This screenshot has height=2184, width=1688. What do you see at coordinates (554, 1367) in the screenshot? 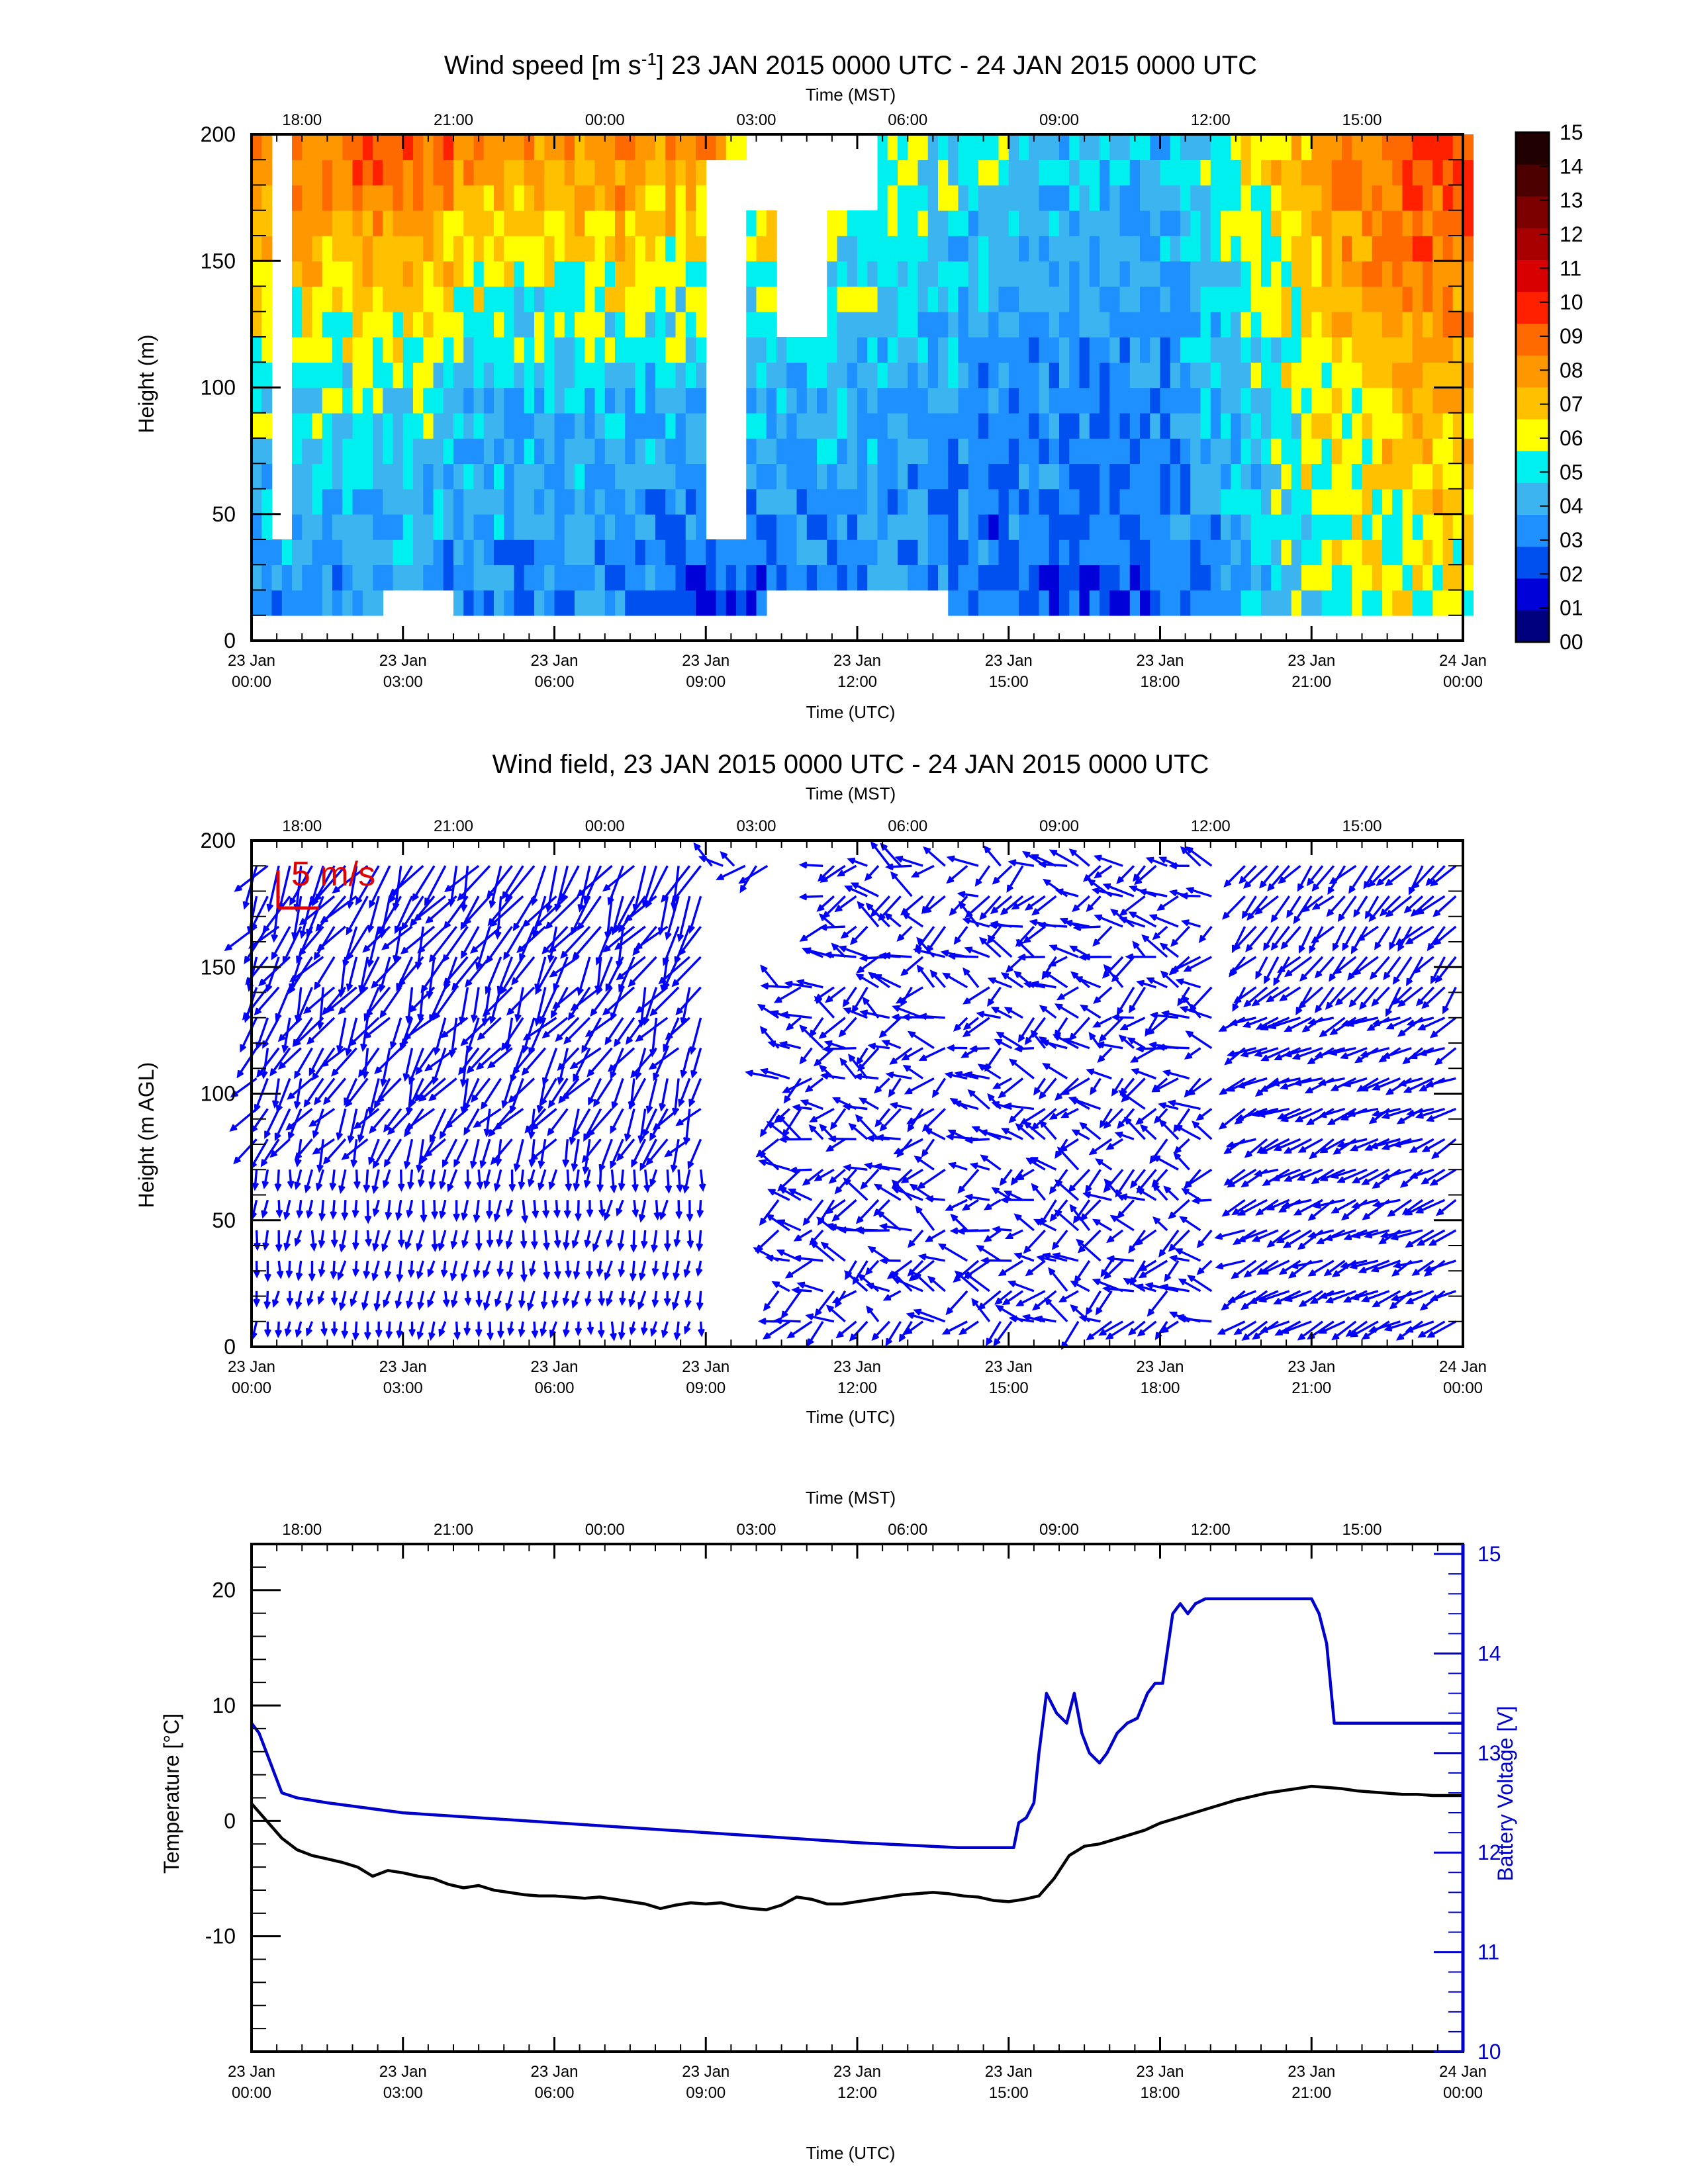
I see `x-tick-label-date: 23 Jan` at bounding box center [554, 1367].